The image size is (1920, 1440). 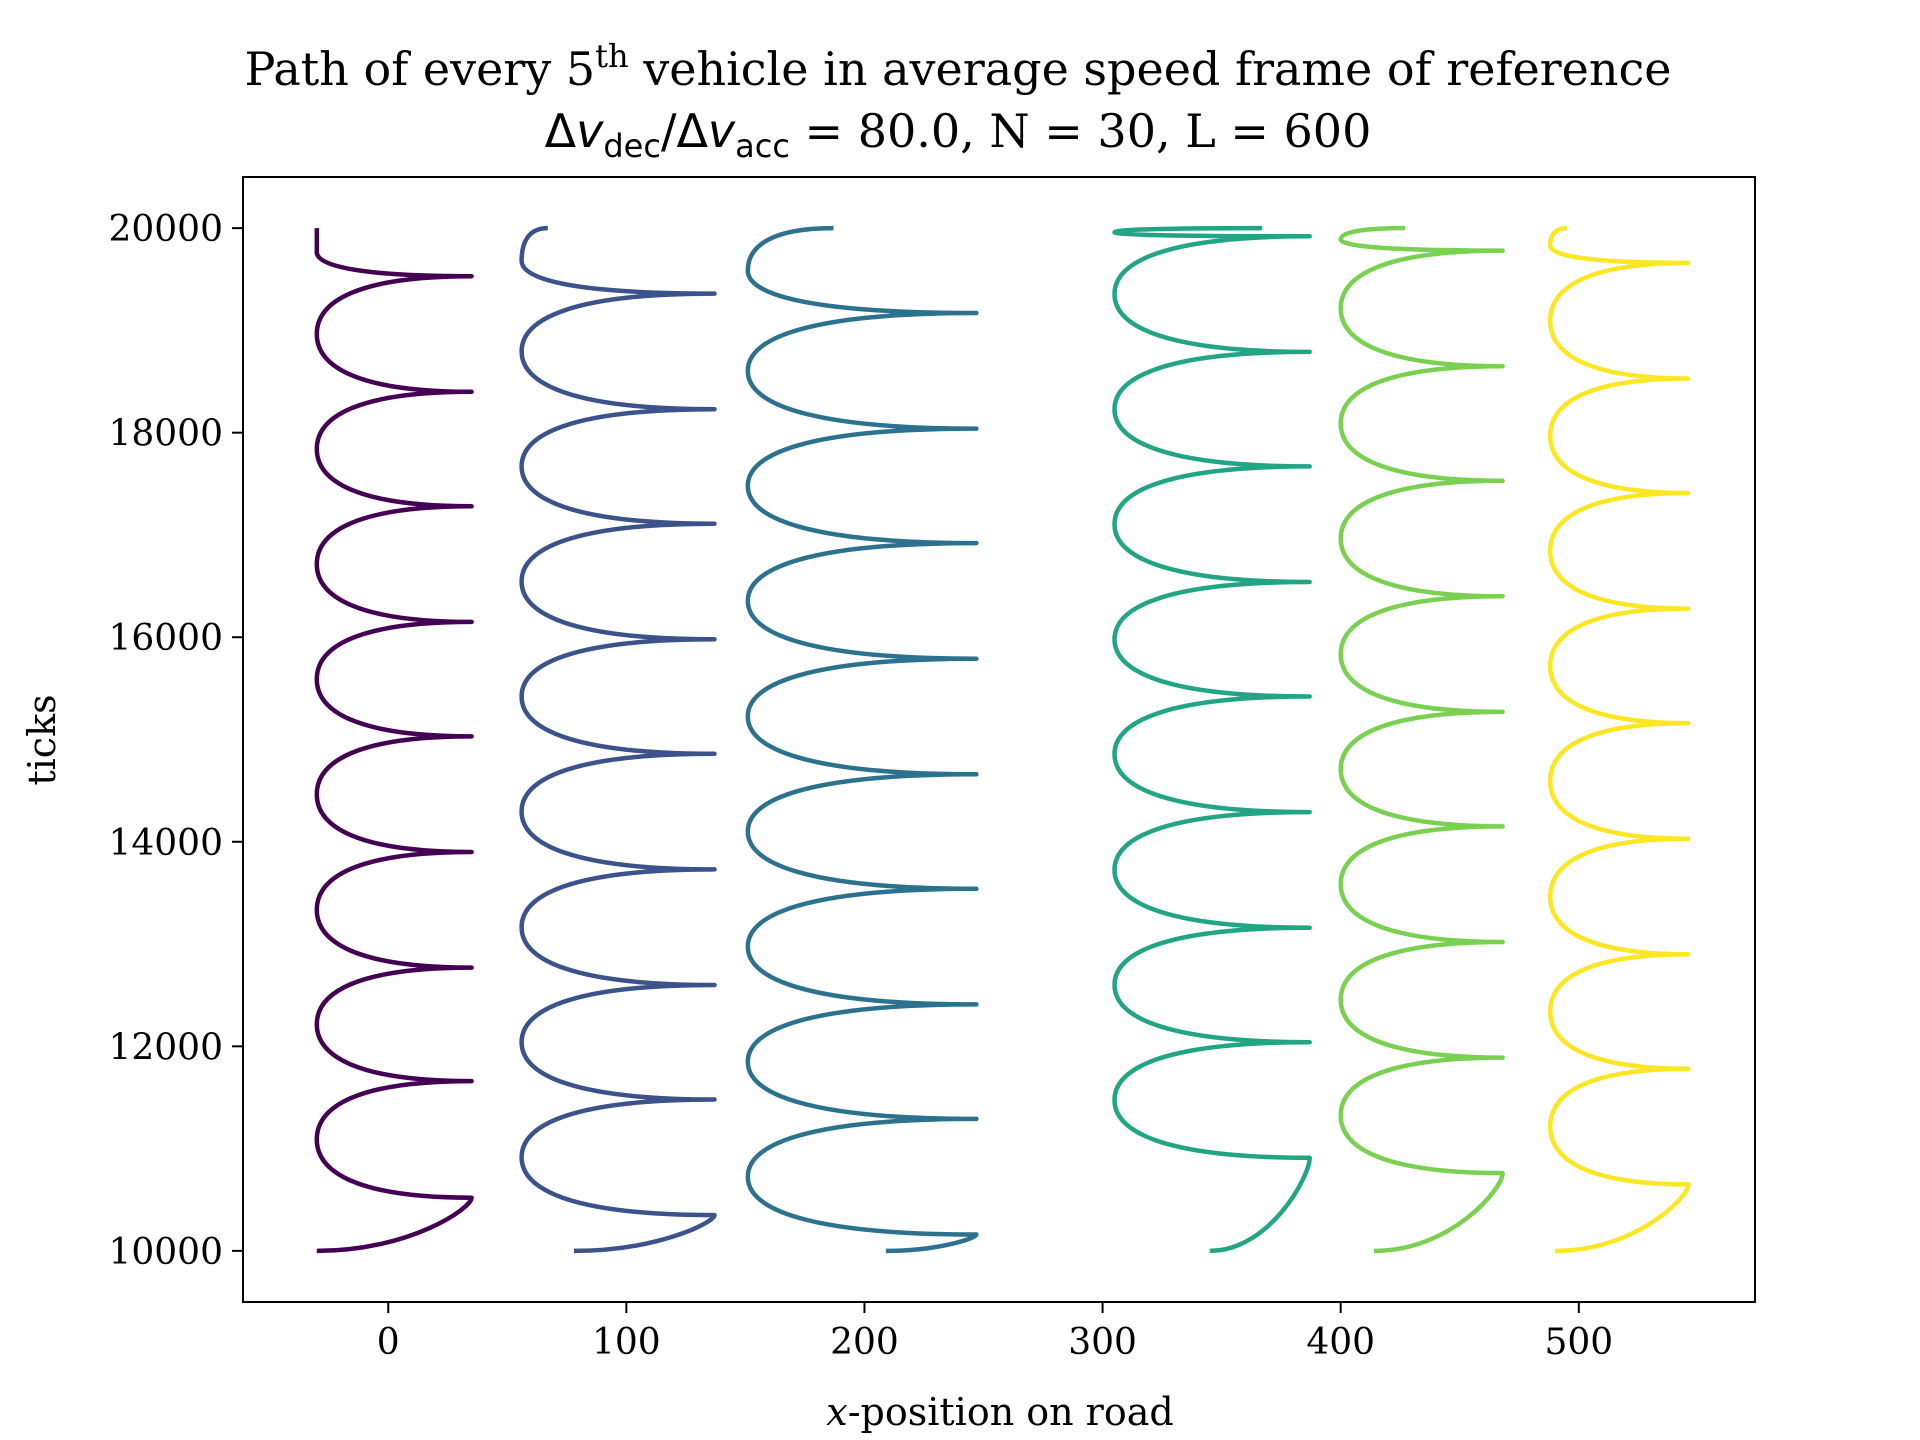 I want to click on x-axis: 0 100 200 300 400 500, so click(x=995, y=1332).